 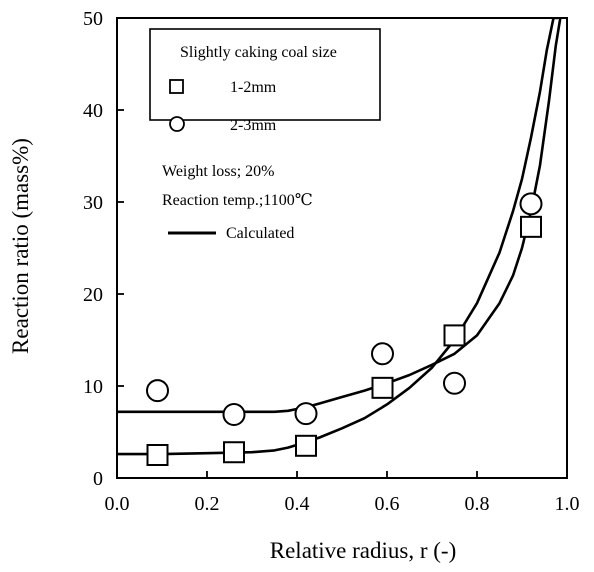 I want to click on legend-label-calculated: Calculated, so click(x=260, y=233).